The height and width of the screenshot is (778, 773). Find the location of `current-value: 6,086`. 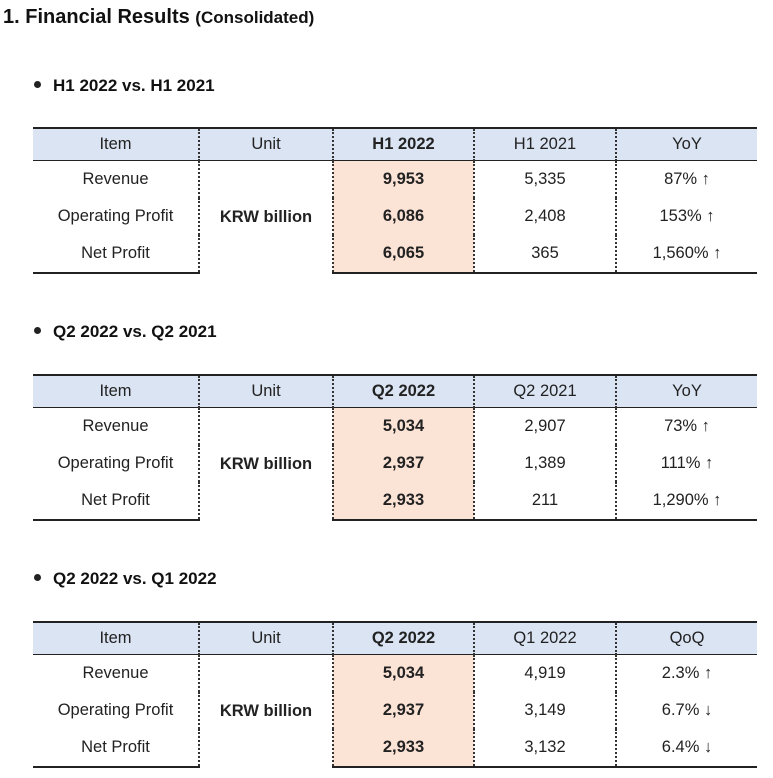

current-value: 6,086 is located at coordinates (403, 216).